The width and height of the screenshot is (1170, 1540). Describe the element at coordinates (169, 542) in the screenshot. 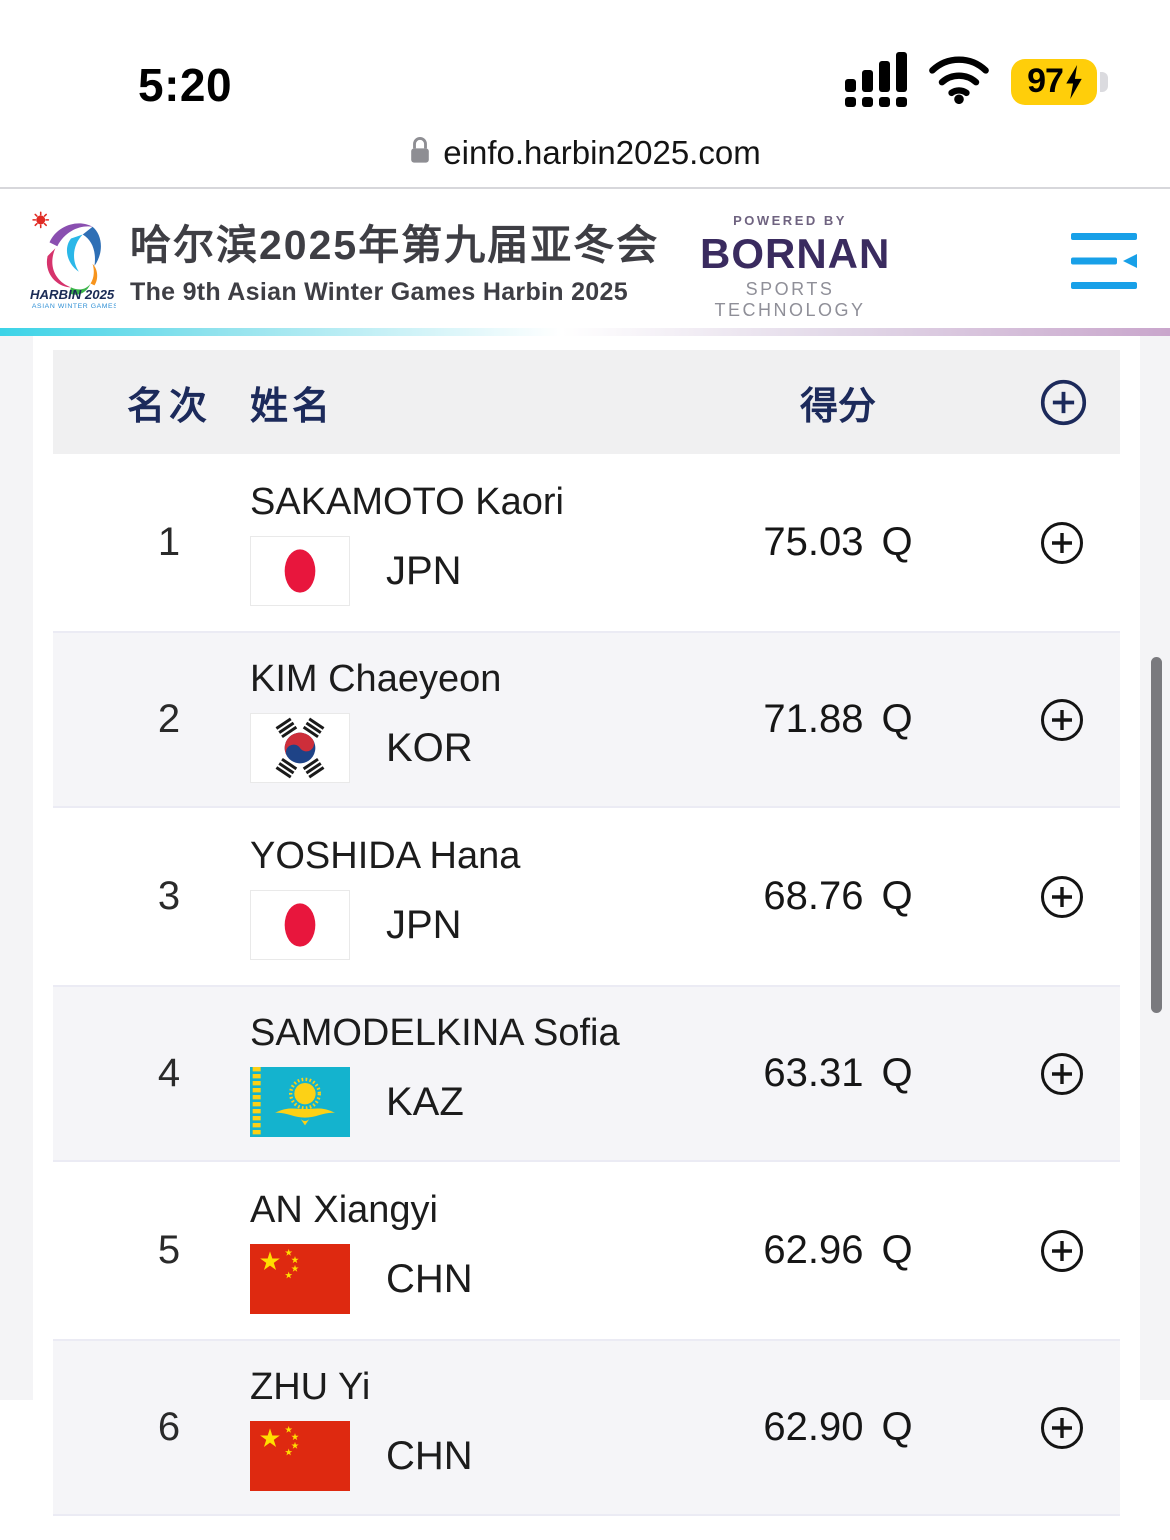

I see `rank-value: 1` at that location.